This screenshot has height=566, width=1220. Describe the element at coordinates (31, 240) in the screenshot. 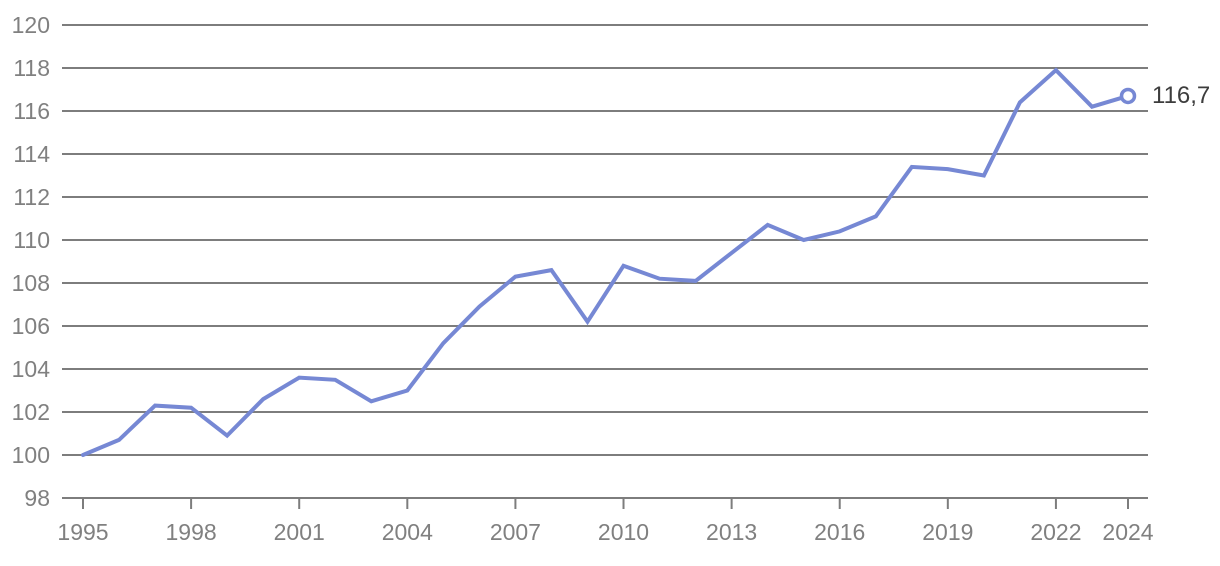

I see `y-tick-label: 110` at that location.